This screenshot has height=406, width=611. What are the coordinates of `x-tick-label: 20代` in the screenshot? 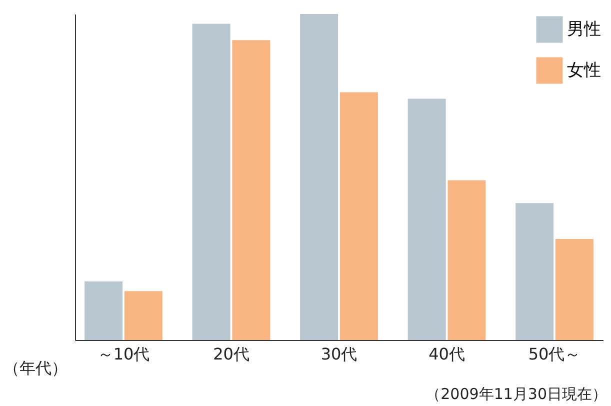 It's located at (231, 354).